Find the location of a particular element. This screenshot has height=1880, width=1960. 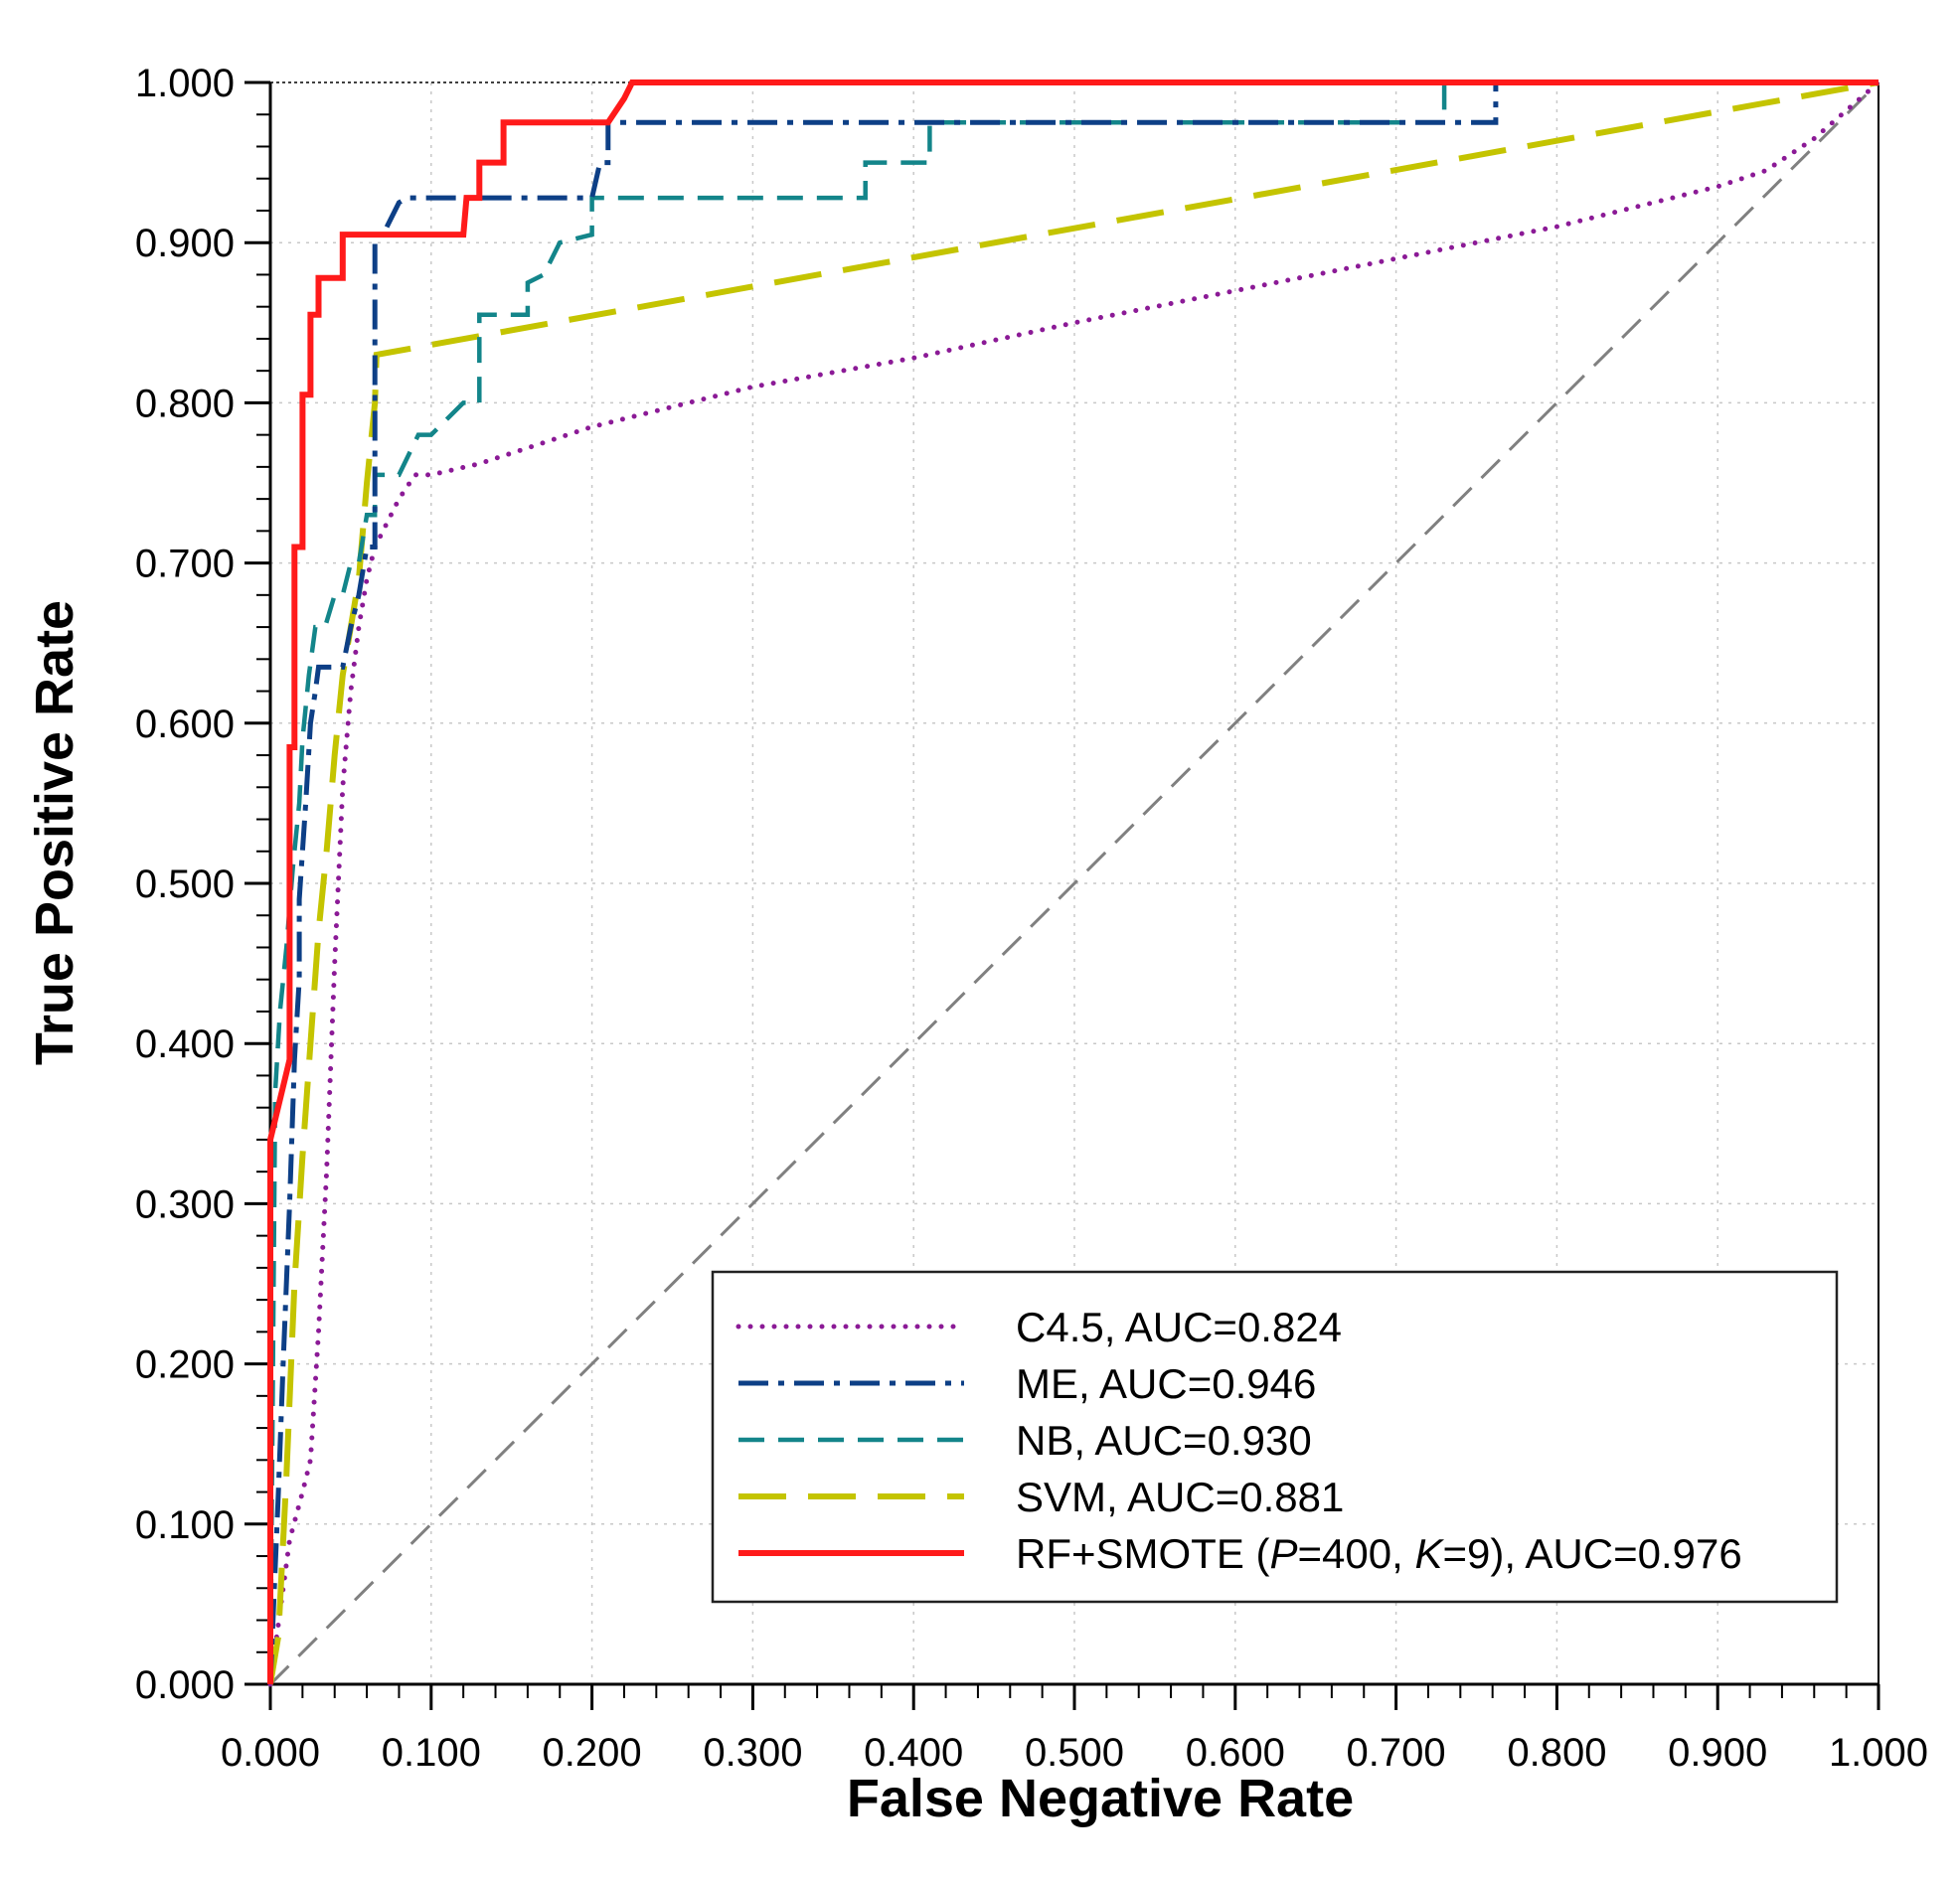

legend-label-c45: C4.5, AUC=0.824 is located at coordinates (1179, 1327).